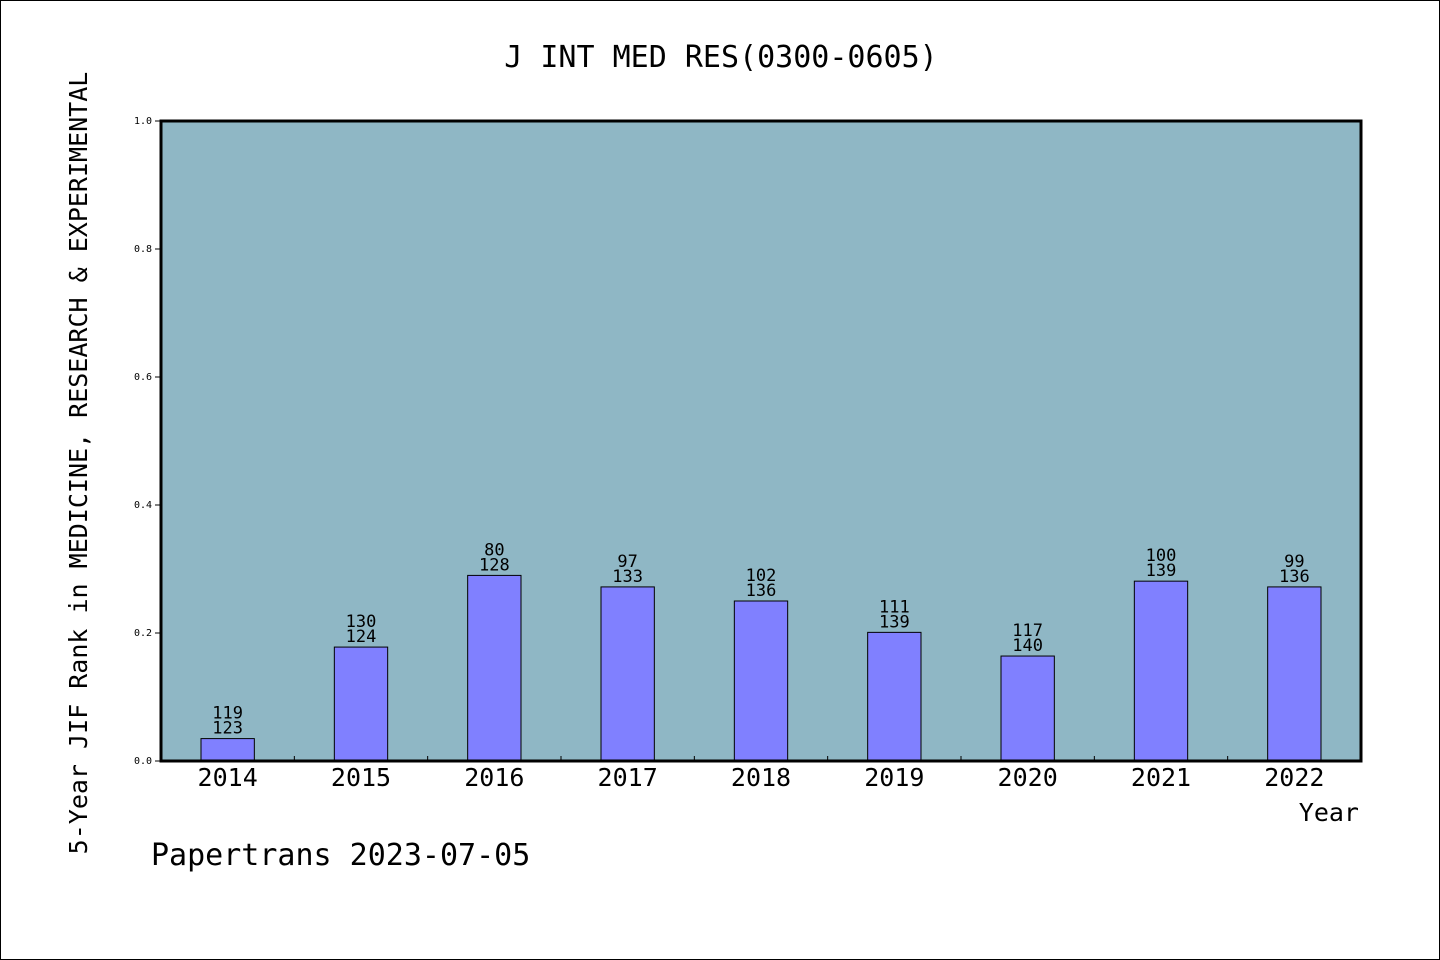 The width and height of the screenshot is (1440, 960). Describe the element at coordinates (1329, 812) in the screenshot. I see `x-axis-label: Year` at that location.